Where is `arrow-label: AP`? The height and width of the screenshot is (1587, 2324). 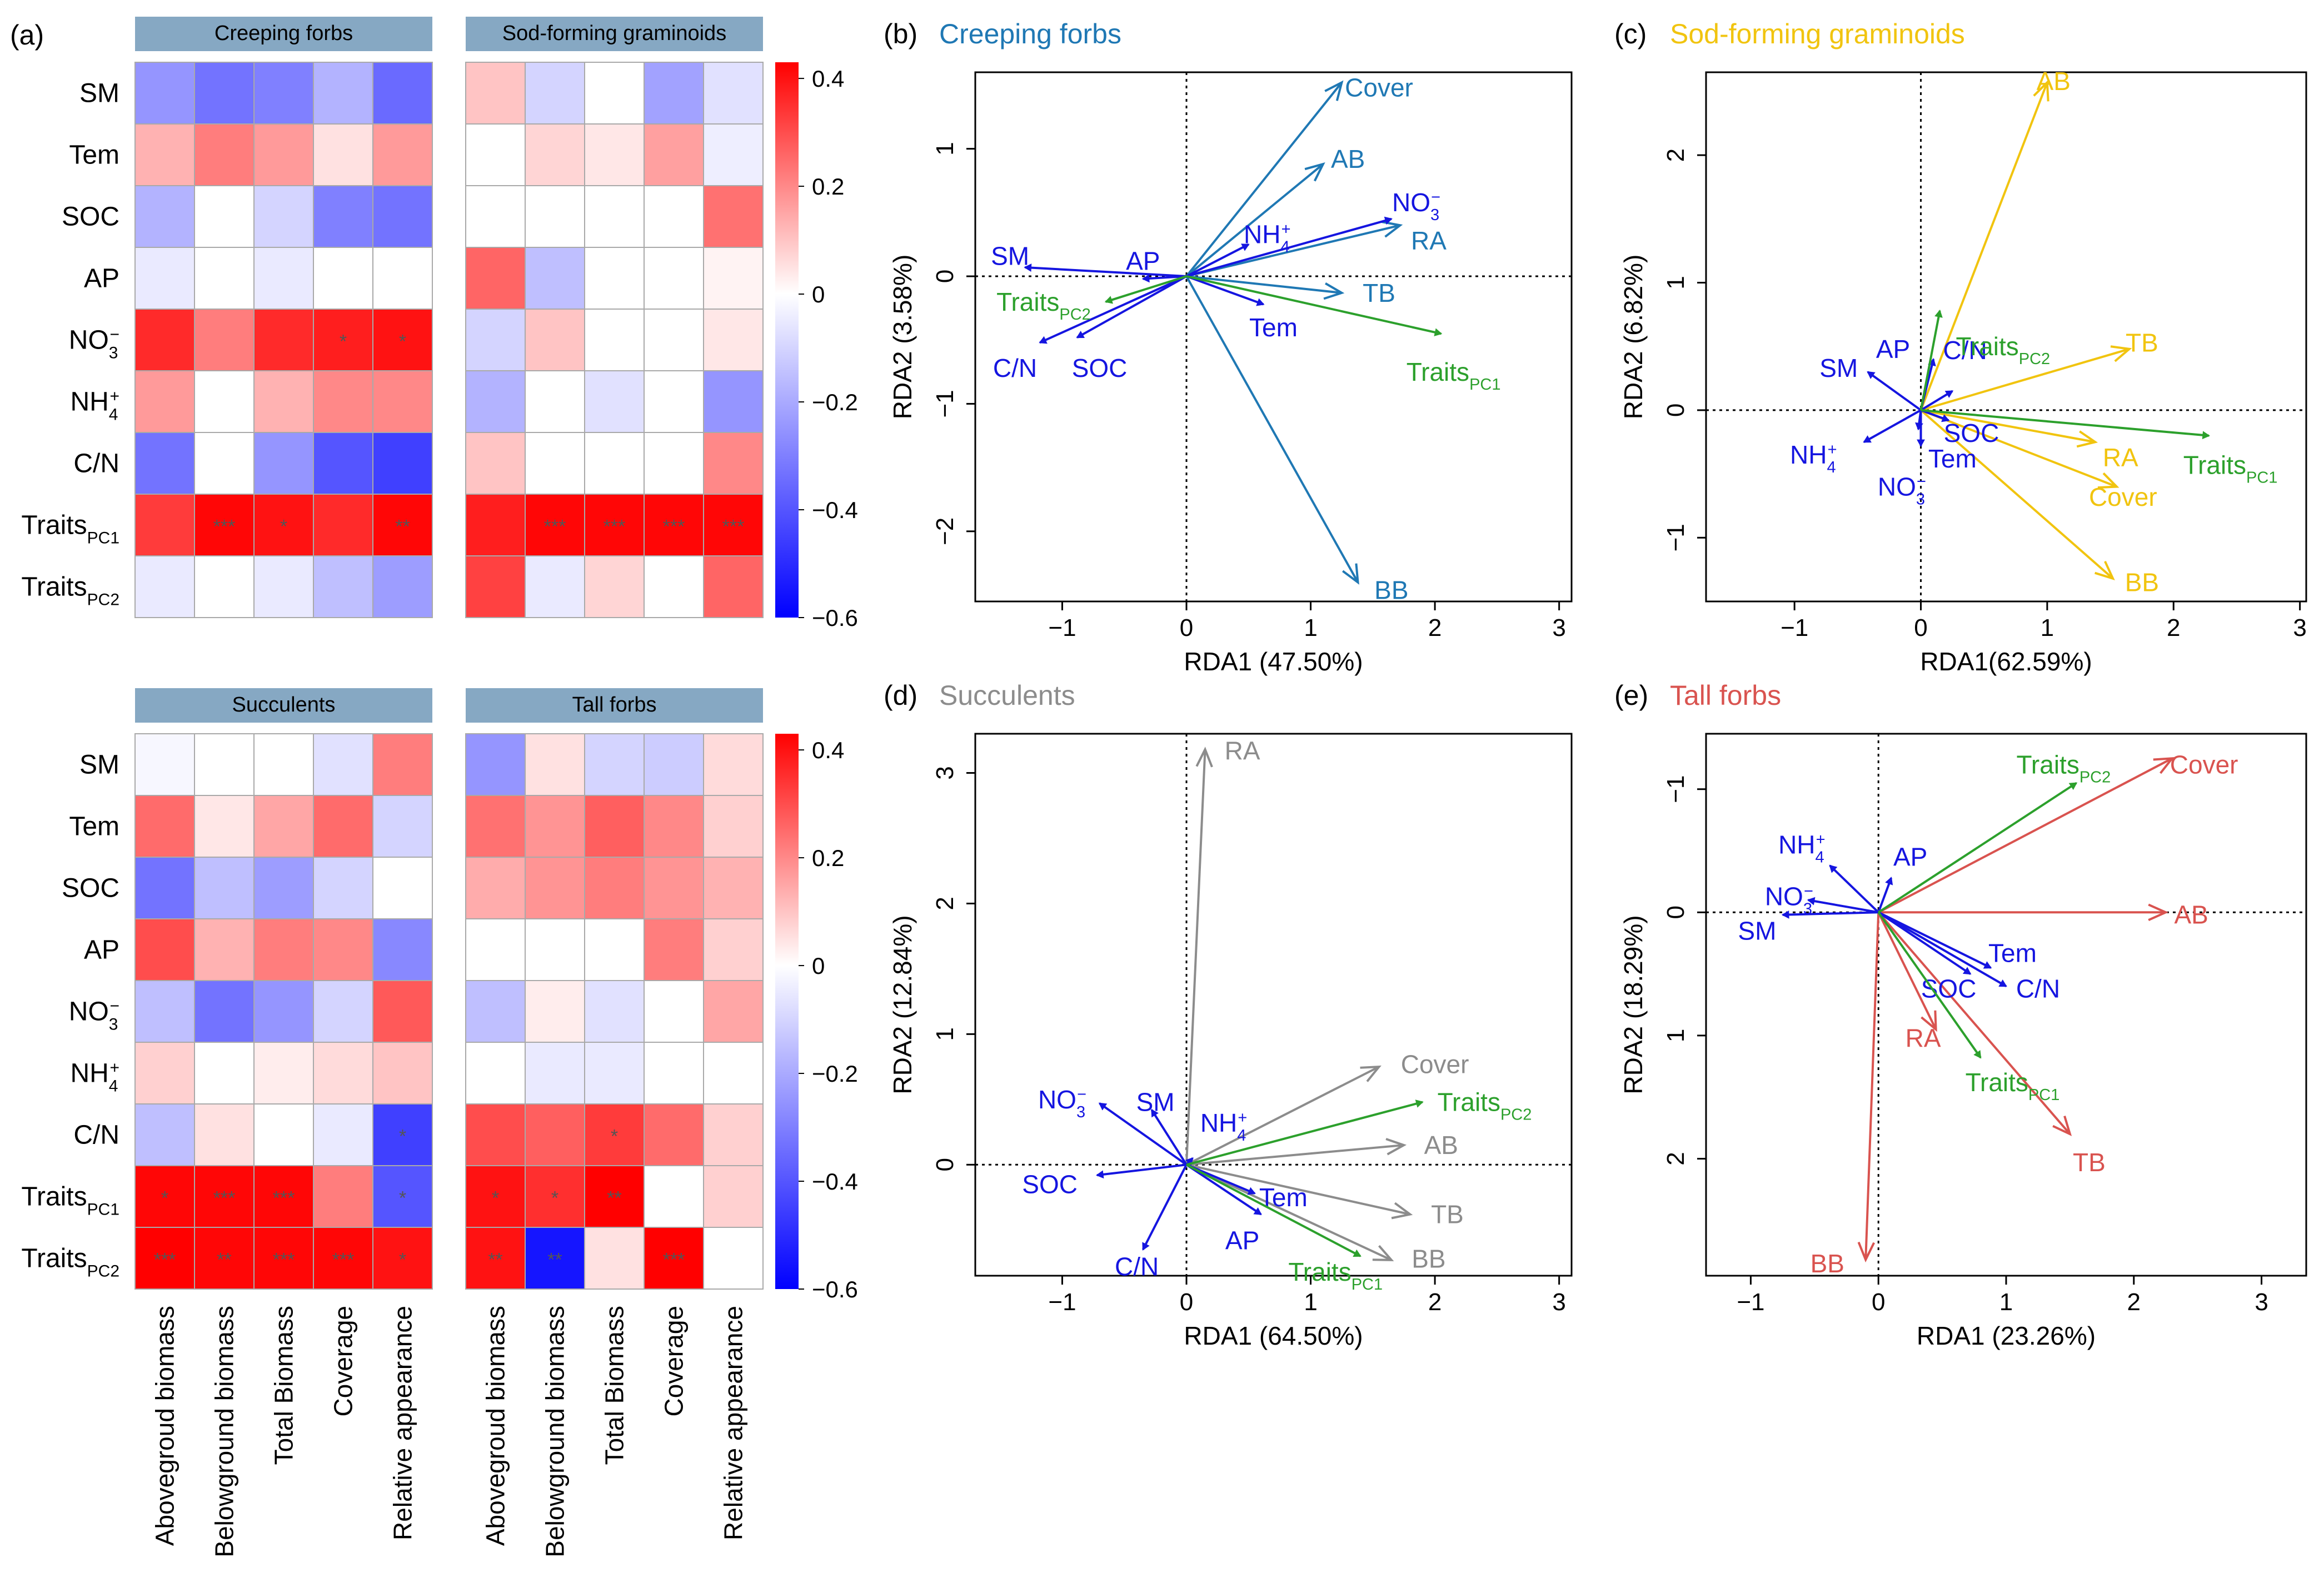
arrow-label: AP is located at coordinates (1893, 349).